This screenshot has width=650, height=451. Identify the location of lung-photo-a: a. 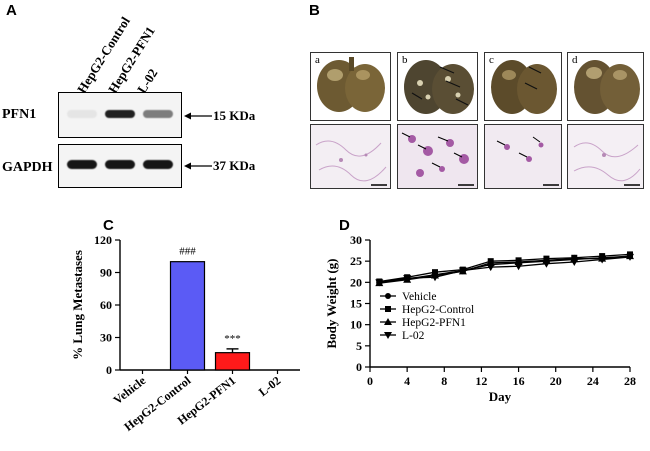
(350, 86).